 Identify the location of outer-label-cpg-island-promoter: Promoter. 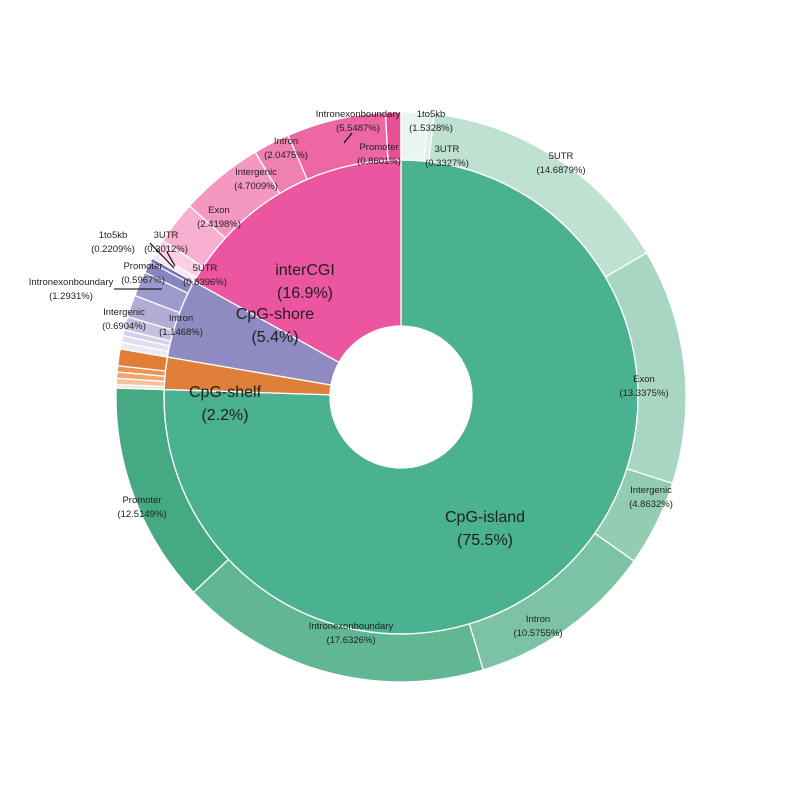
(141, 500).